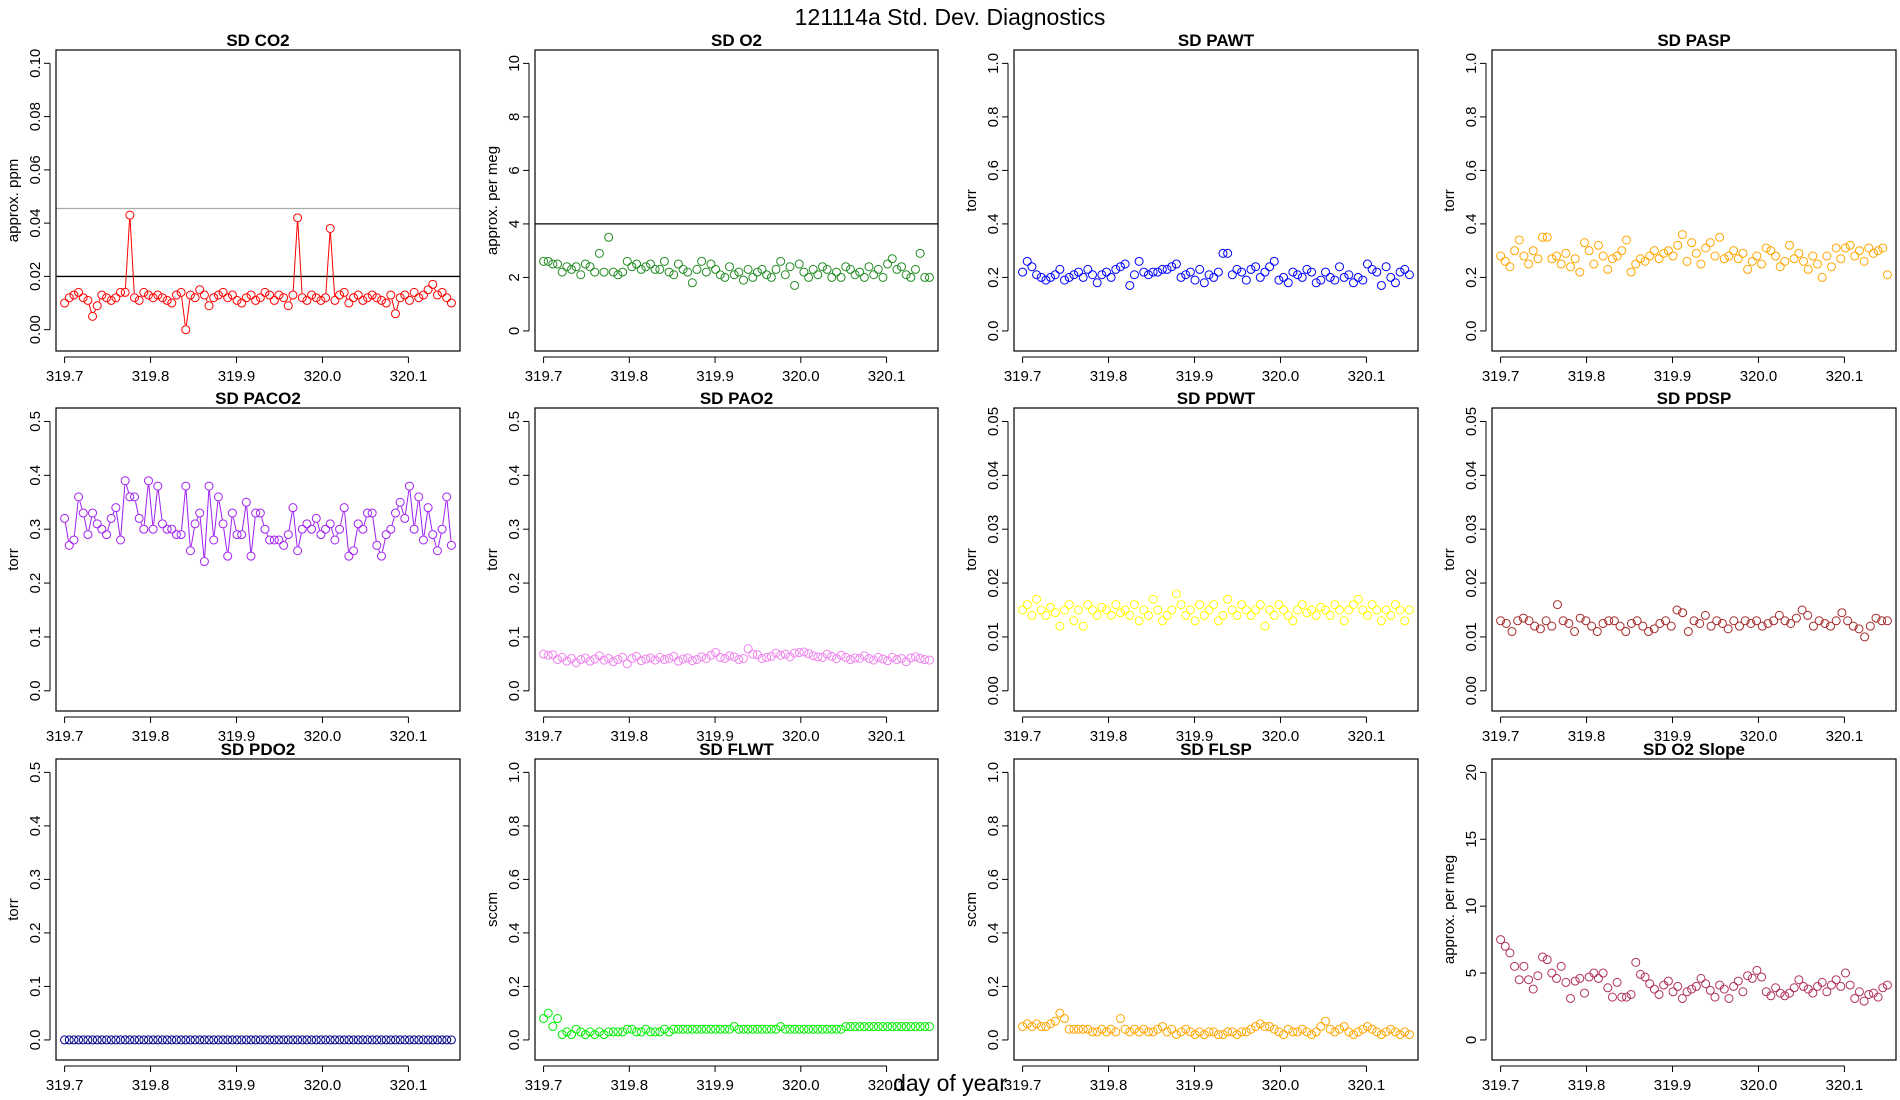  Describe the element at coordinates (1471, 690) in the screenshot. I see `y-tick-label: 0.00` at that location.